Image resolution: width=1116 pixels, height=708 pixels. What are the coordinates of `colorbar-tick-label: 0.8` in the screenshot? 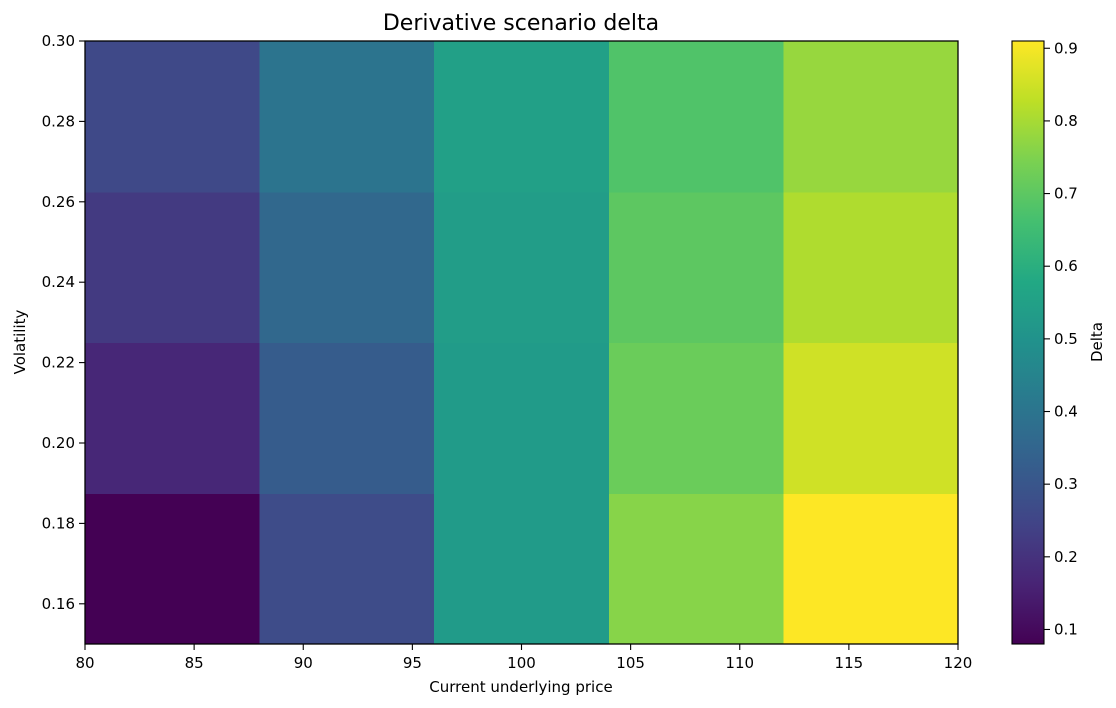 It's located at (1066, 121).